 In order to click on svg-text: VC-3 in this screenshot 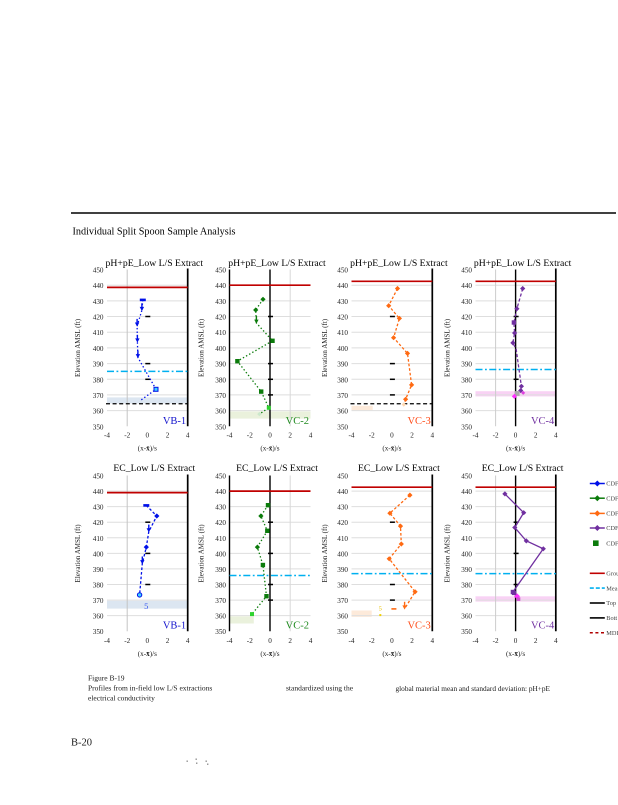, I will do `click(418, 421)`.